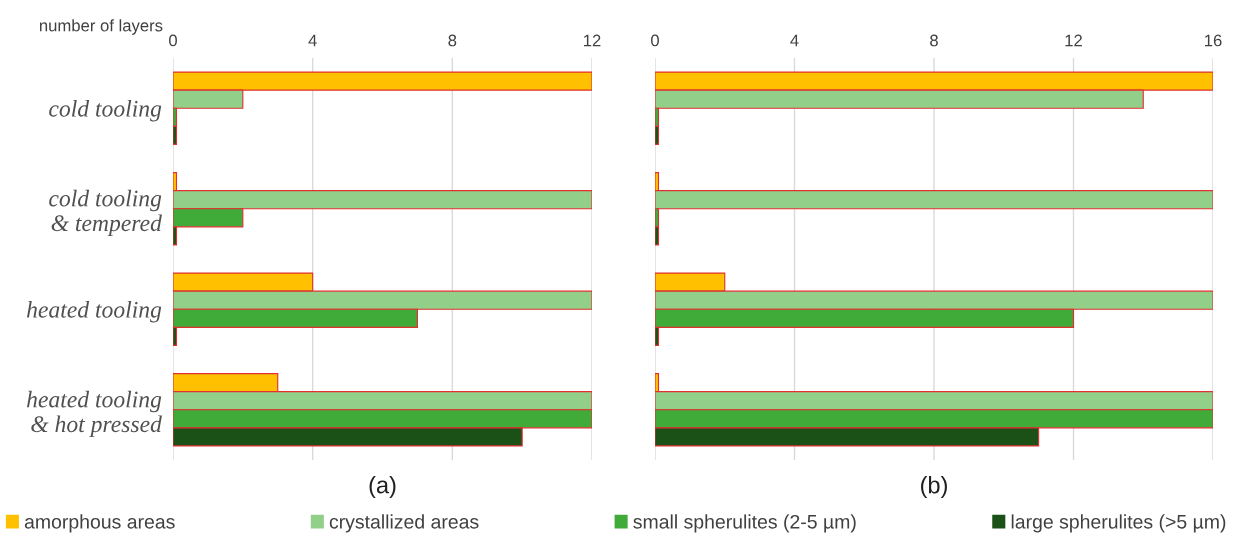  I want to click on y-tick-label: cold tooling, so click(105, 111).